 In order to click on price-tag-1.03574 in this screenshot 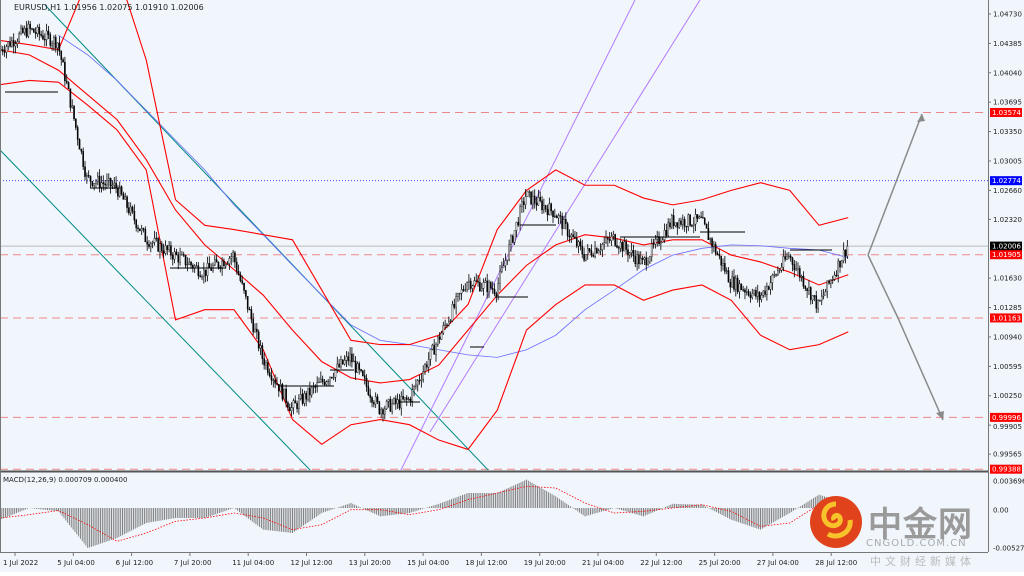, I will do `click(1006, 112)`.